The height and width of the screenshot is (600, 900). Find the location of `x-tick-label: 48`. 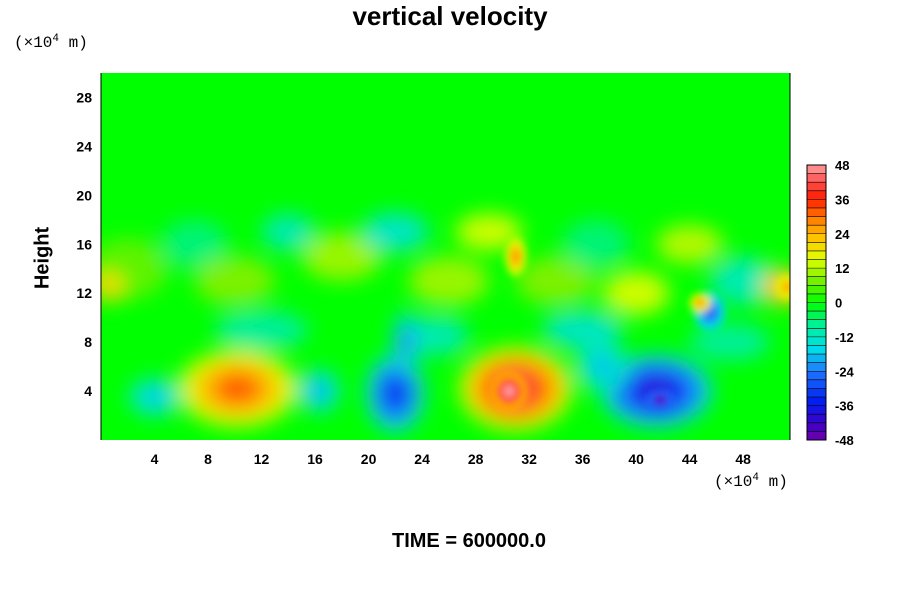

x-tick-label: 48 is located at coordinates (743, 459).